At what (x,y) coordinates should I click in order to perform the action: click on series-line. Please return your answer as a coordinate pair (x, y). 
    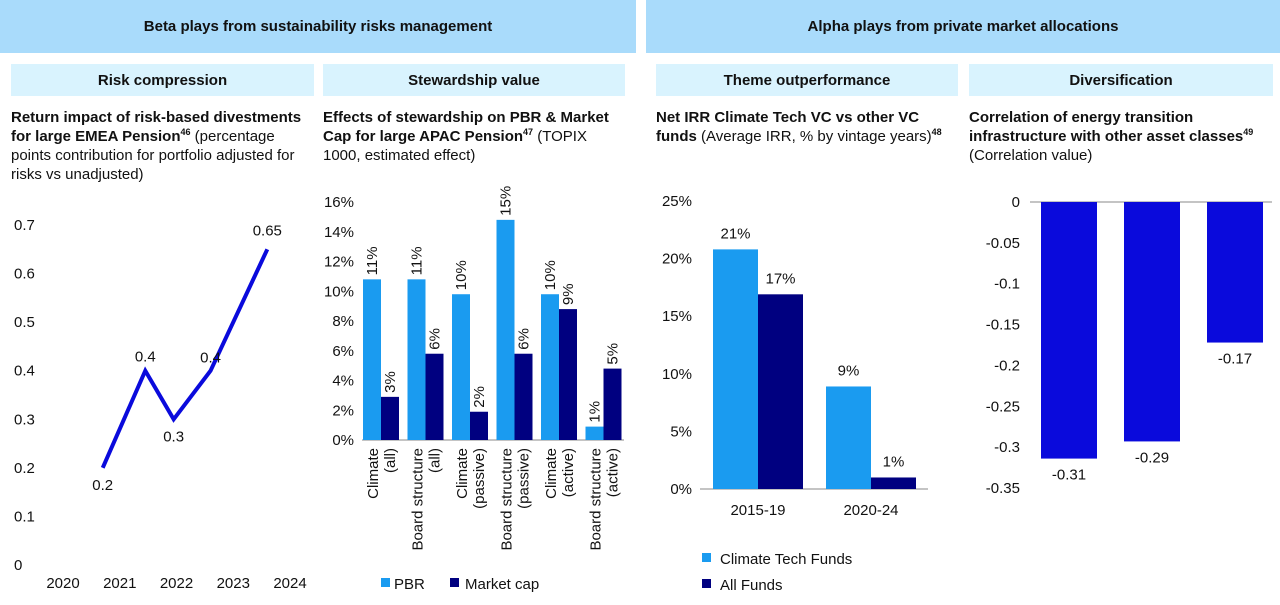
    Looking at the image, I should click on (185, 358).